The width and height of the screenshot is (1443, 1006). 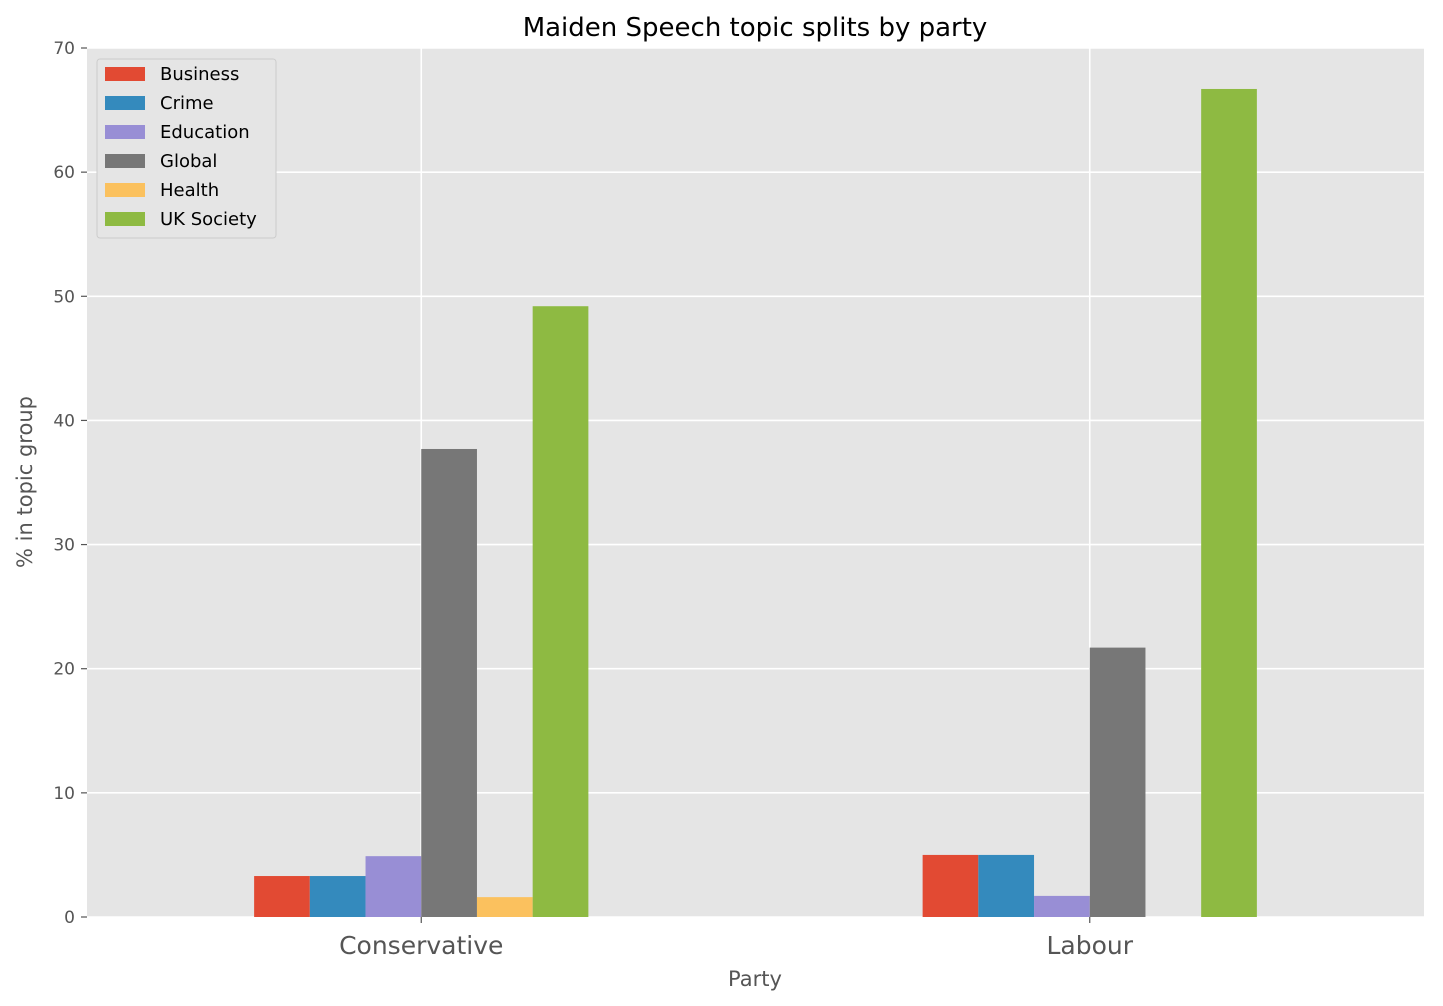 What do you see at coordinates (1006, 885) in the screenshot?
I see `bar-crime-labour` at bounding box center [1006, 885].